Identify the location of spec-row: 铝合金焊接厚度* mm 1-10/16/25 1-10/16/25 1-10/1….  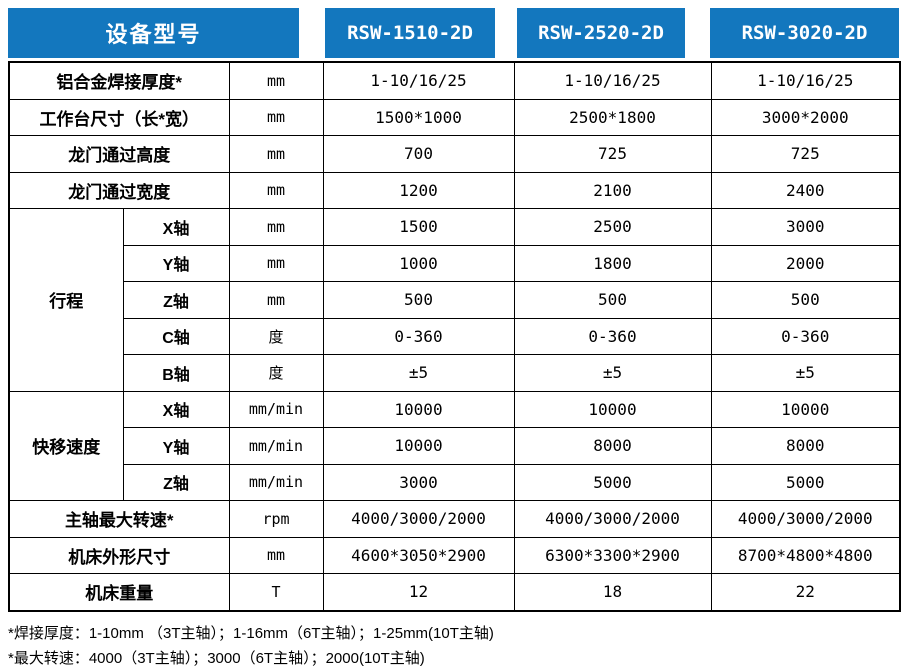
(454, 80).